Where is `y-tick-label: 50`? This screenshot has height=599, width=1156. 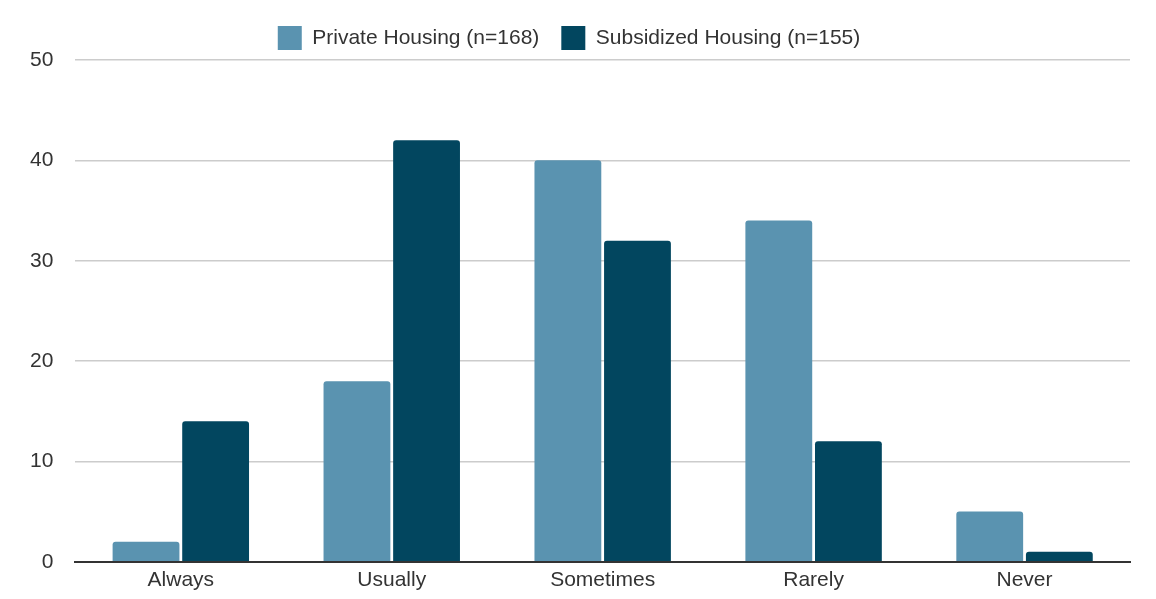 y-tick-label: 50 is located at coordinates (42, 58).